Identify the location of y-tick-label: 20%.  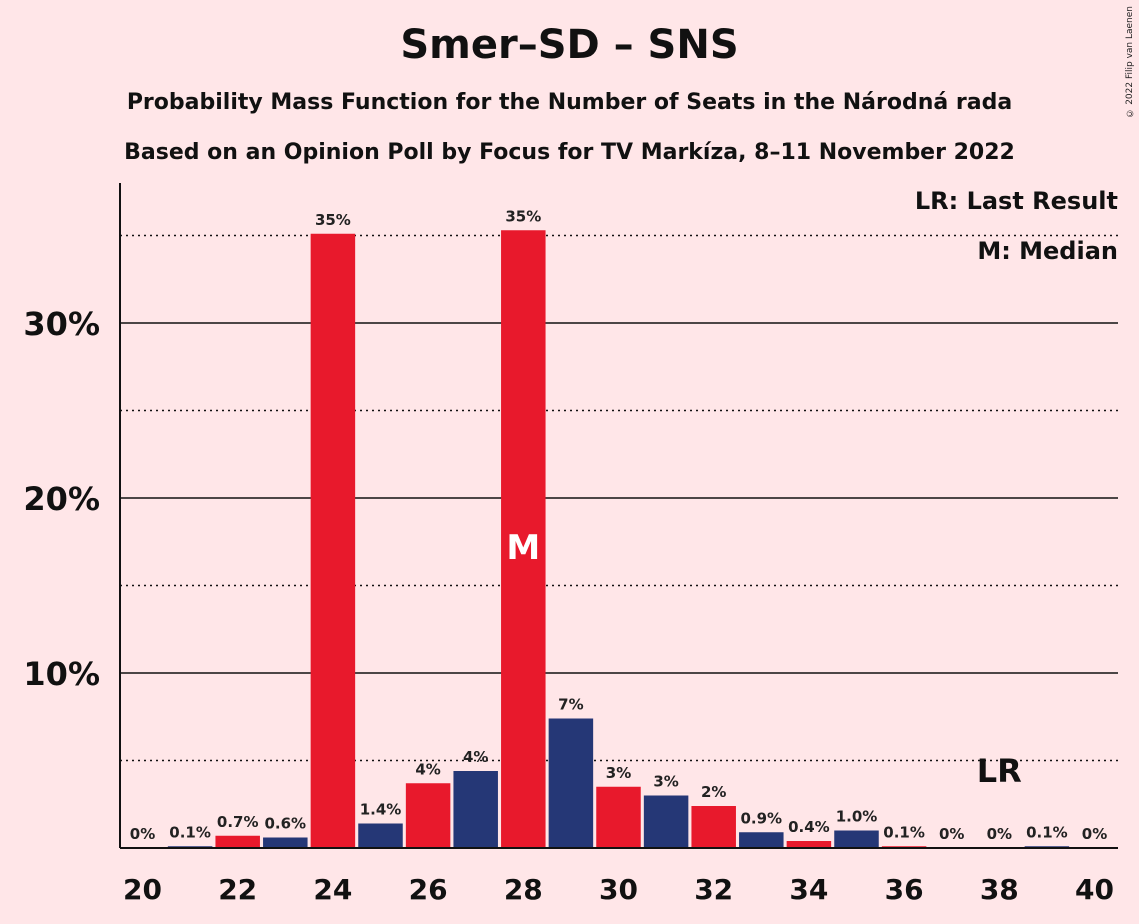
(61, 499).